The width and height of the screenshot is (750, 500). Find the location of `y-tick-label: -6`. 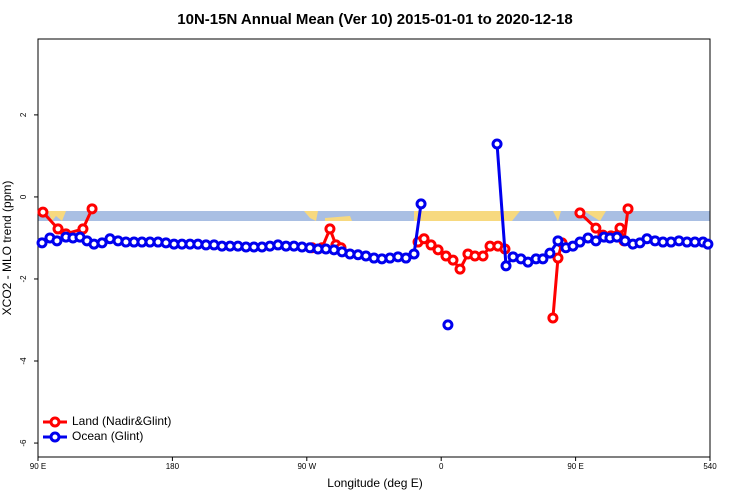

y-tick-label: -6 is located at coordinates (23, 443).